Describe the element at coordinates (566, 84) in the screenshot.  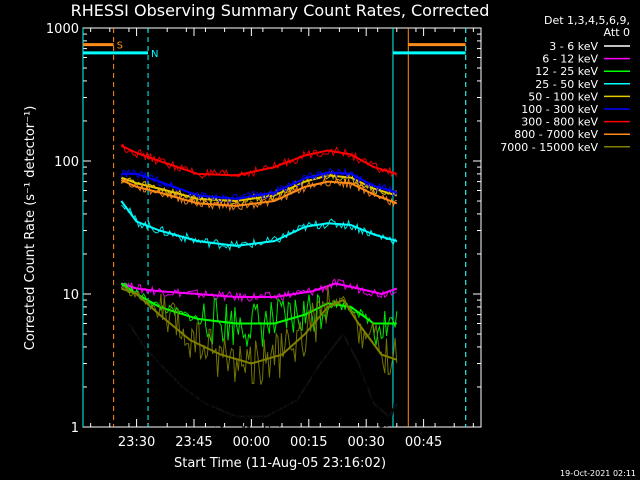
I see `legend-entry-label: 25 - 50 keV` at that location.